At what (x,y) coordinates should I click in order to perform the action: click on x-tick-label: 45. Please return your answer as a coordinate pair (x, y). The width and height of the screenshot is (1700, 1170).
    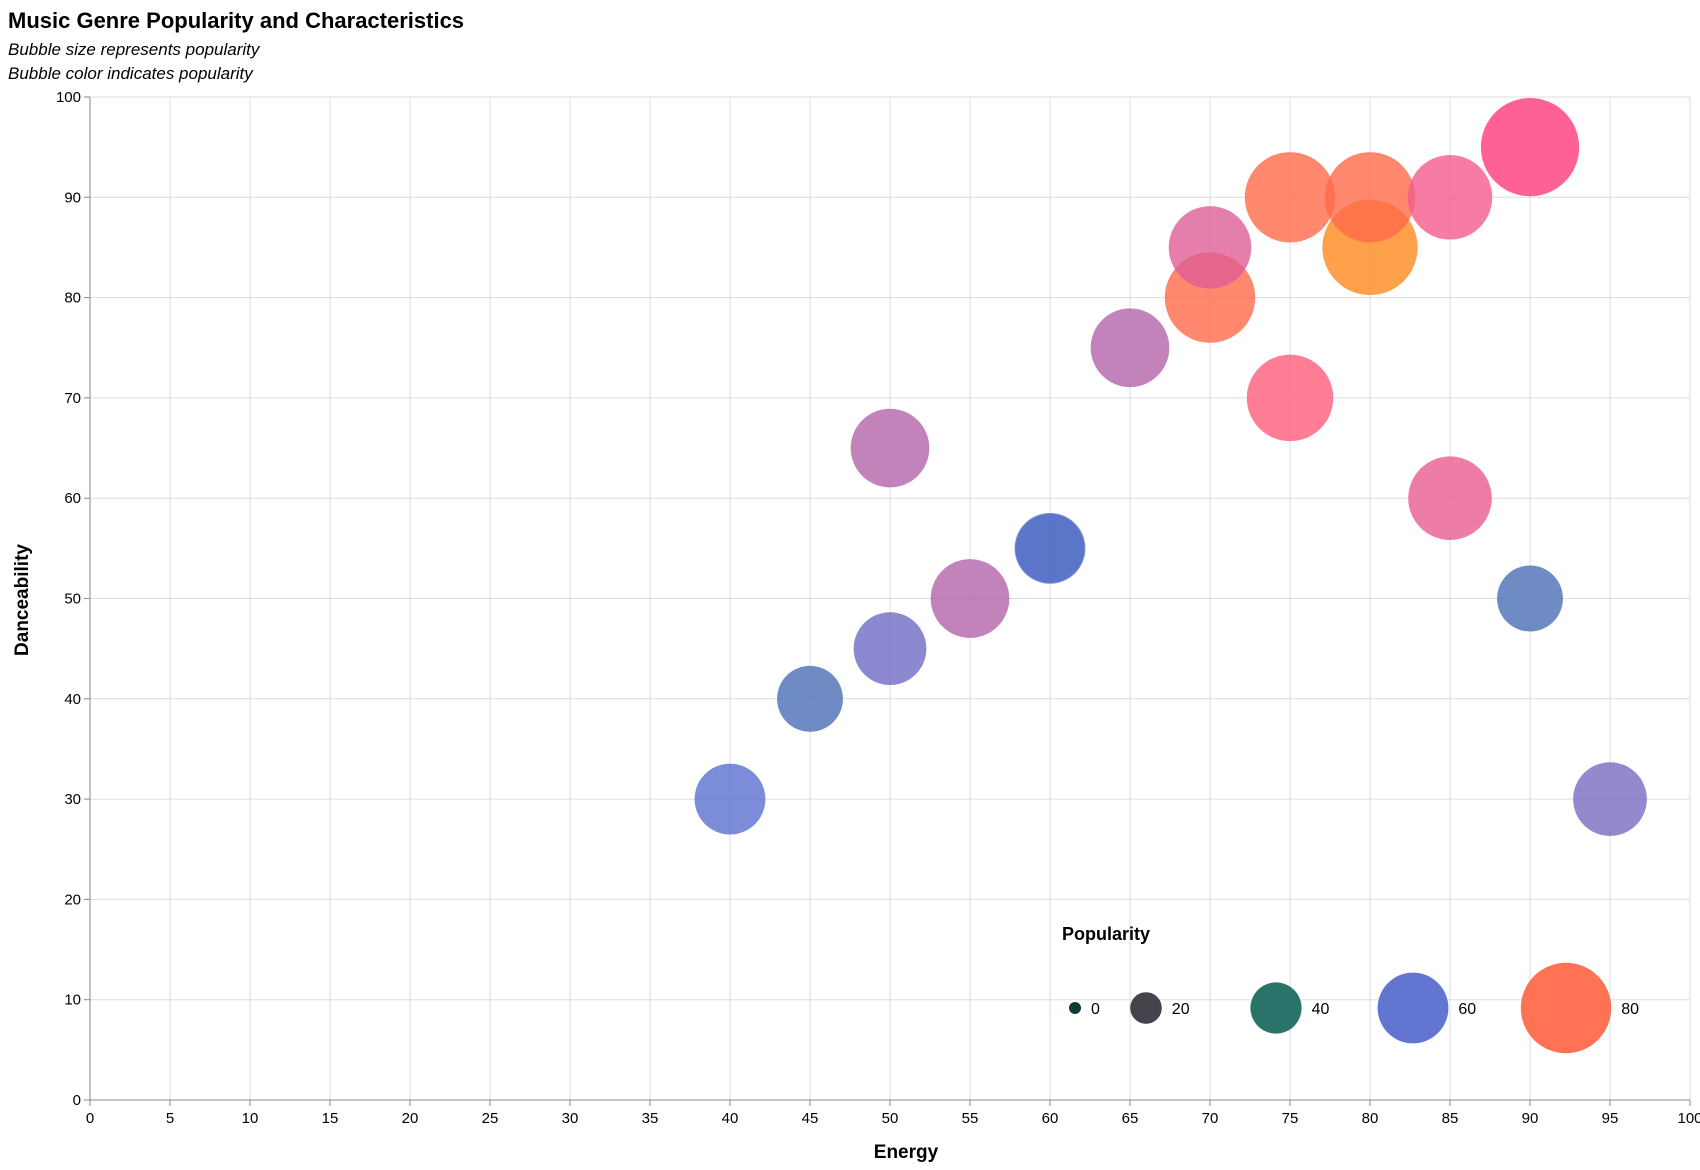
    Looking at the image, I should click on (810, 1118).